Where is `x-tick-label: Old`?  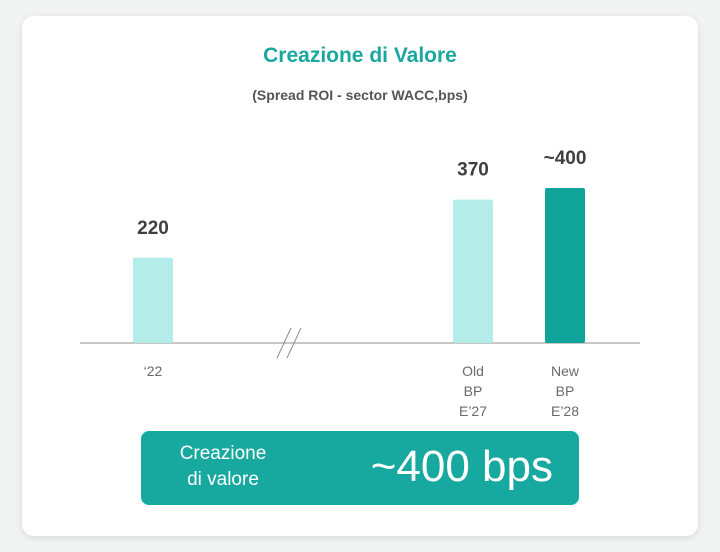
x-tick-label: Old is located at coordinates (473, 371).